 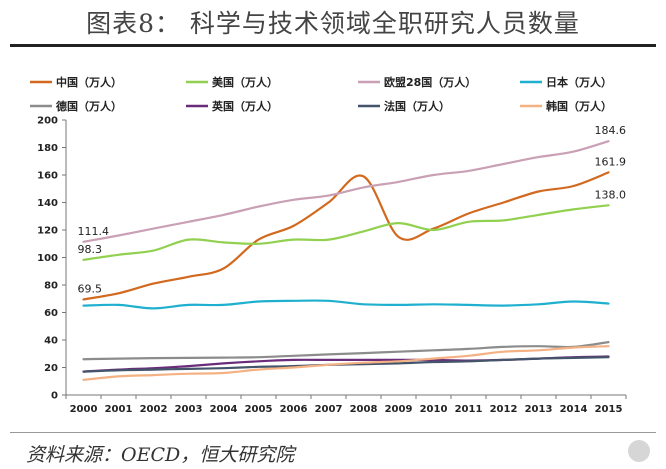 I want to click on data-label: 69.5, so click(x=90, y=288).